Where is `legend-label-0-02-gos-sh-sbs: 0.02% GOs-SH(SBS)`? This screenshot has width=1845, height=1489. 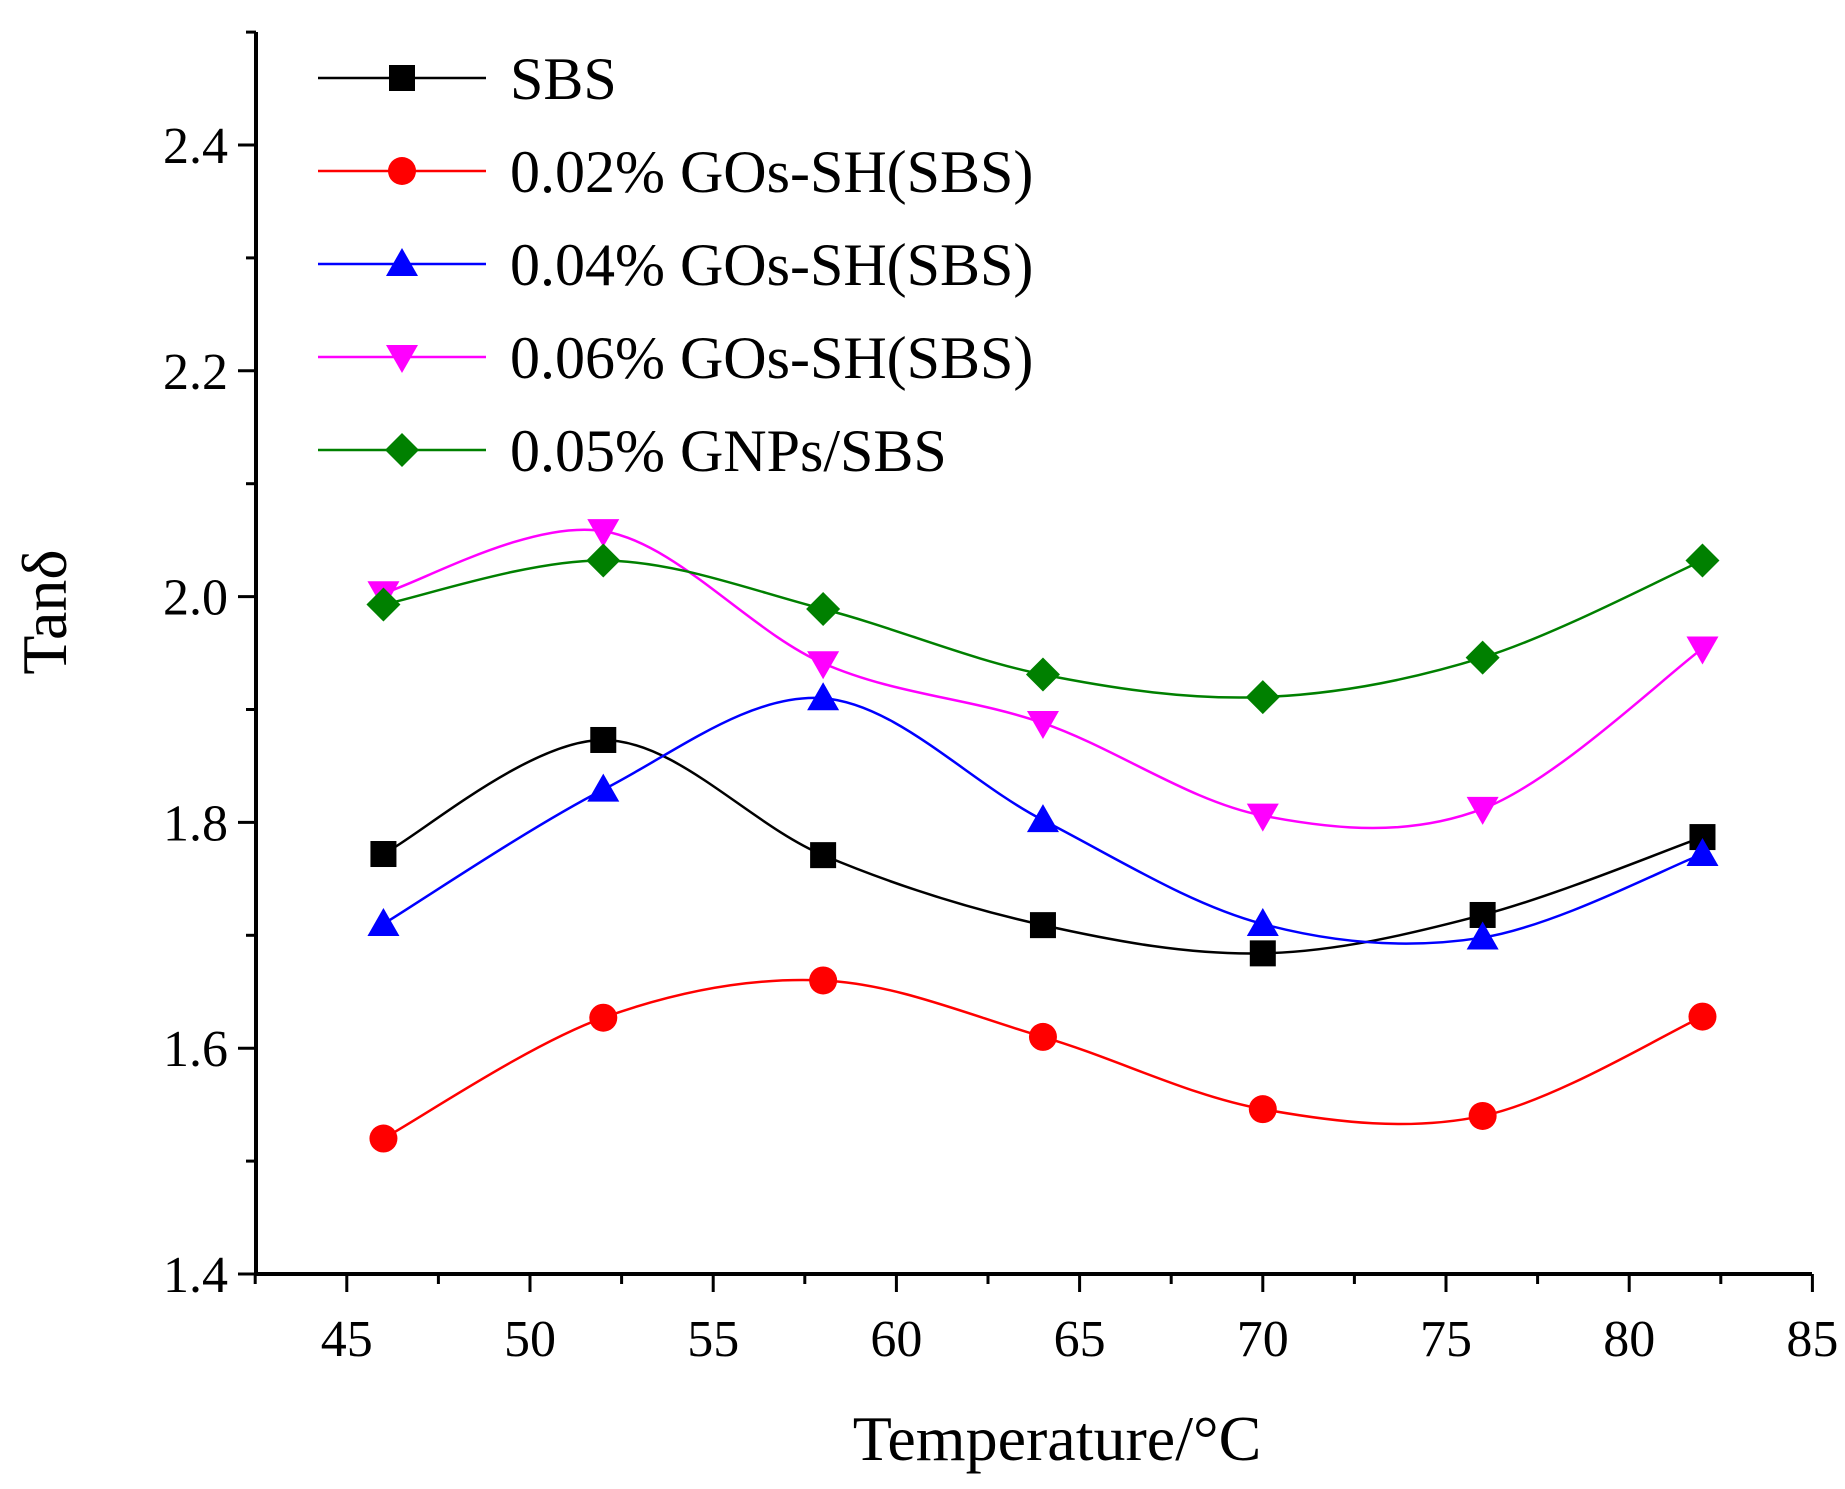
legend-label-0-02-gos-sh-sbs: 0.02% GOs-SH(SBS) is located at coordinates (771, 172).